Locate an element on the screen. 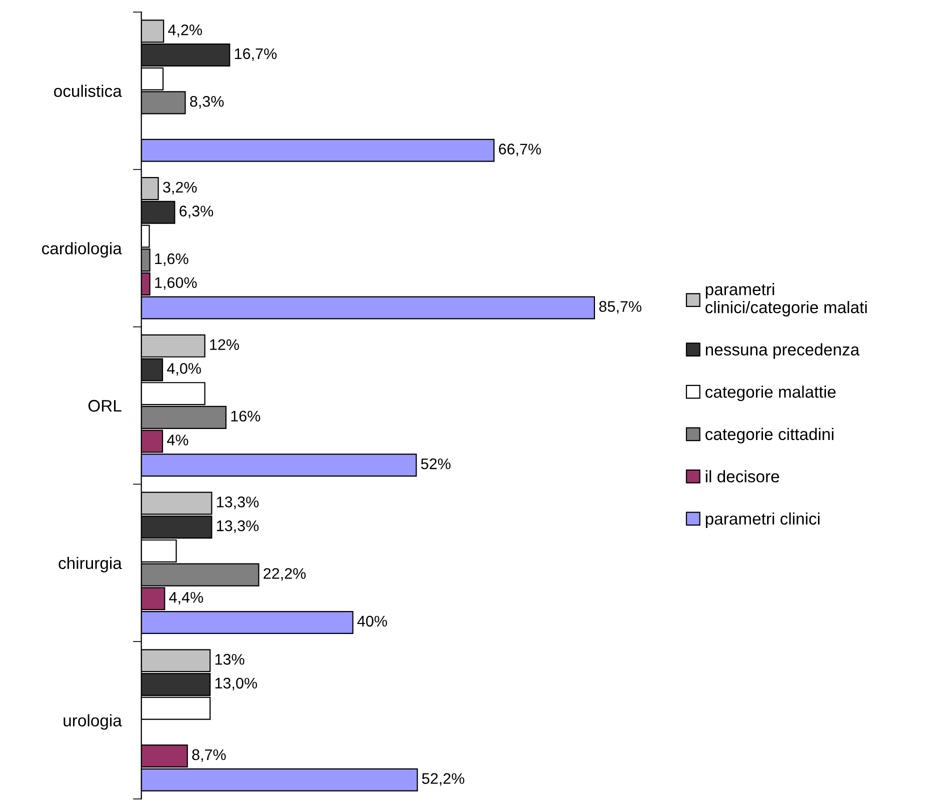 Image resolution: width=930 pixels, height=807 pixels. data-label: 66,7% is located at coordinates (519, 150).